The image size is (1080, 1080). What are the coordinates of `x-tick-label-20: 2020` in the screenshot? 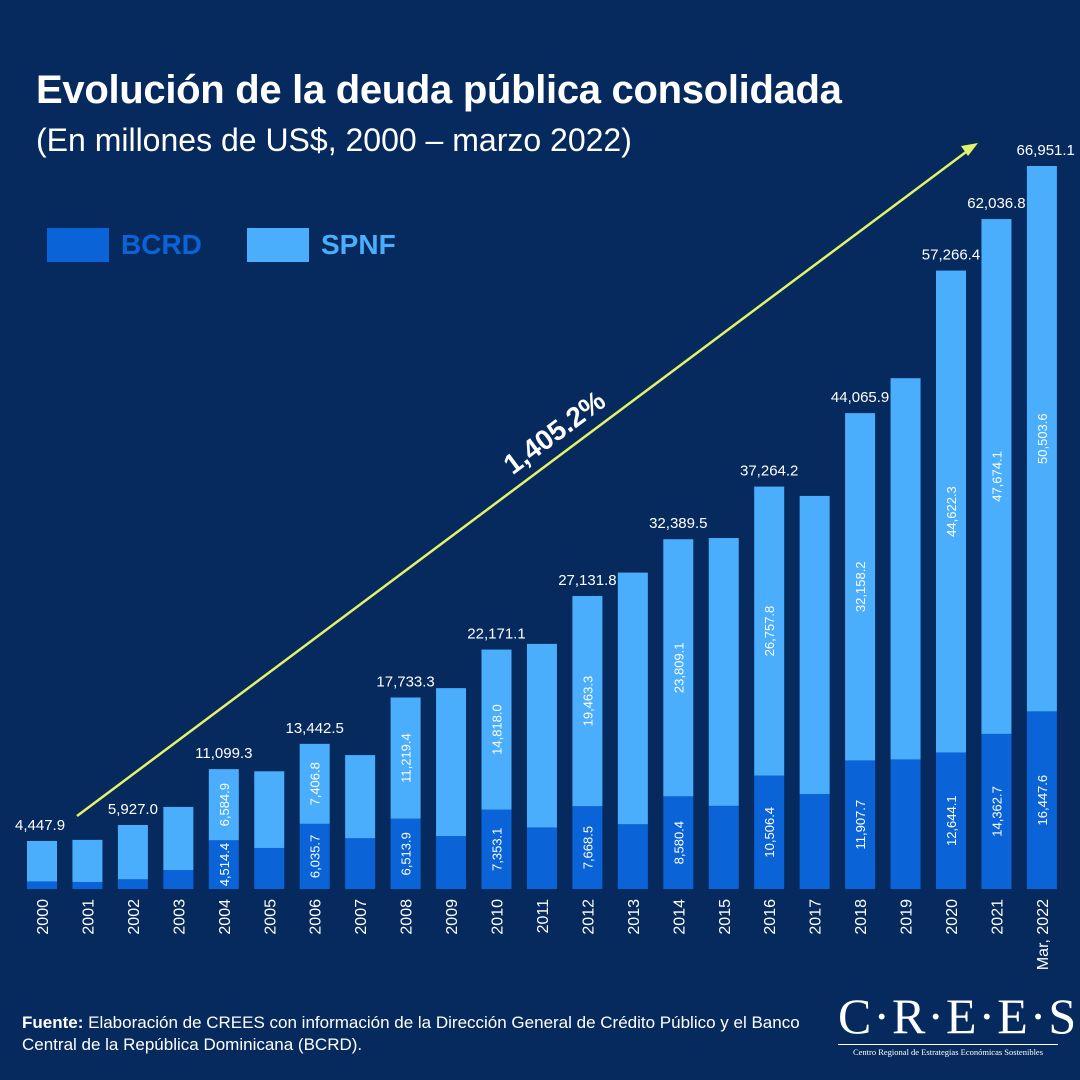 It's located at (952, 917).